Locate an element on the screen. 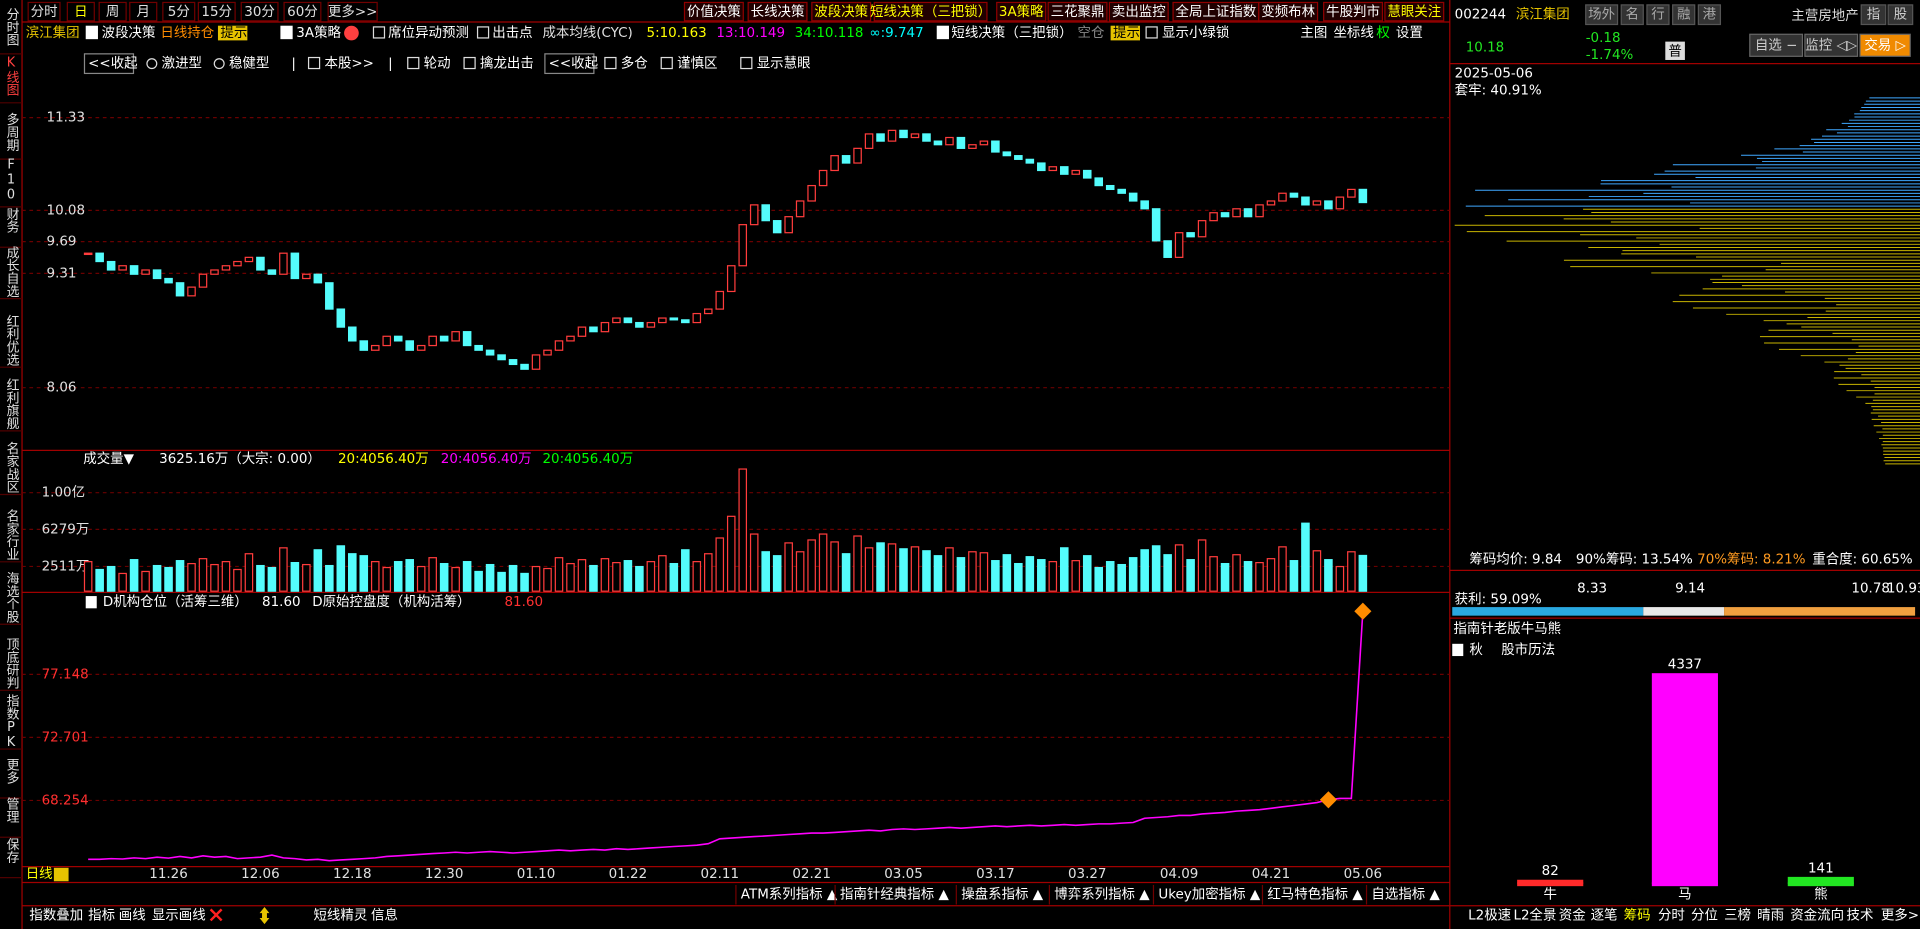 Image resolution: width=1920 pixels, height=929 pixels. period-tab: 30分 is located at coordinates (259, 12).